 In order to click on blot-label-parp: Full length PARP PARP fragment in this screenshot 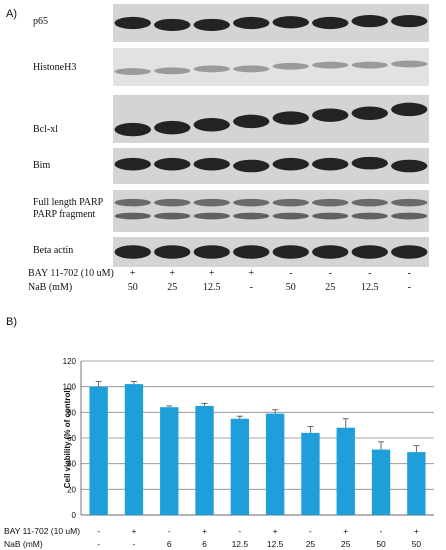, I will do `click(68, 209)`.